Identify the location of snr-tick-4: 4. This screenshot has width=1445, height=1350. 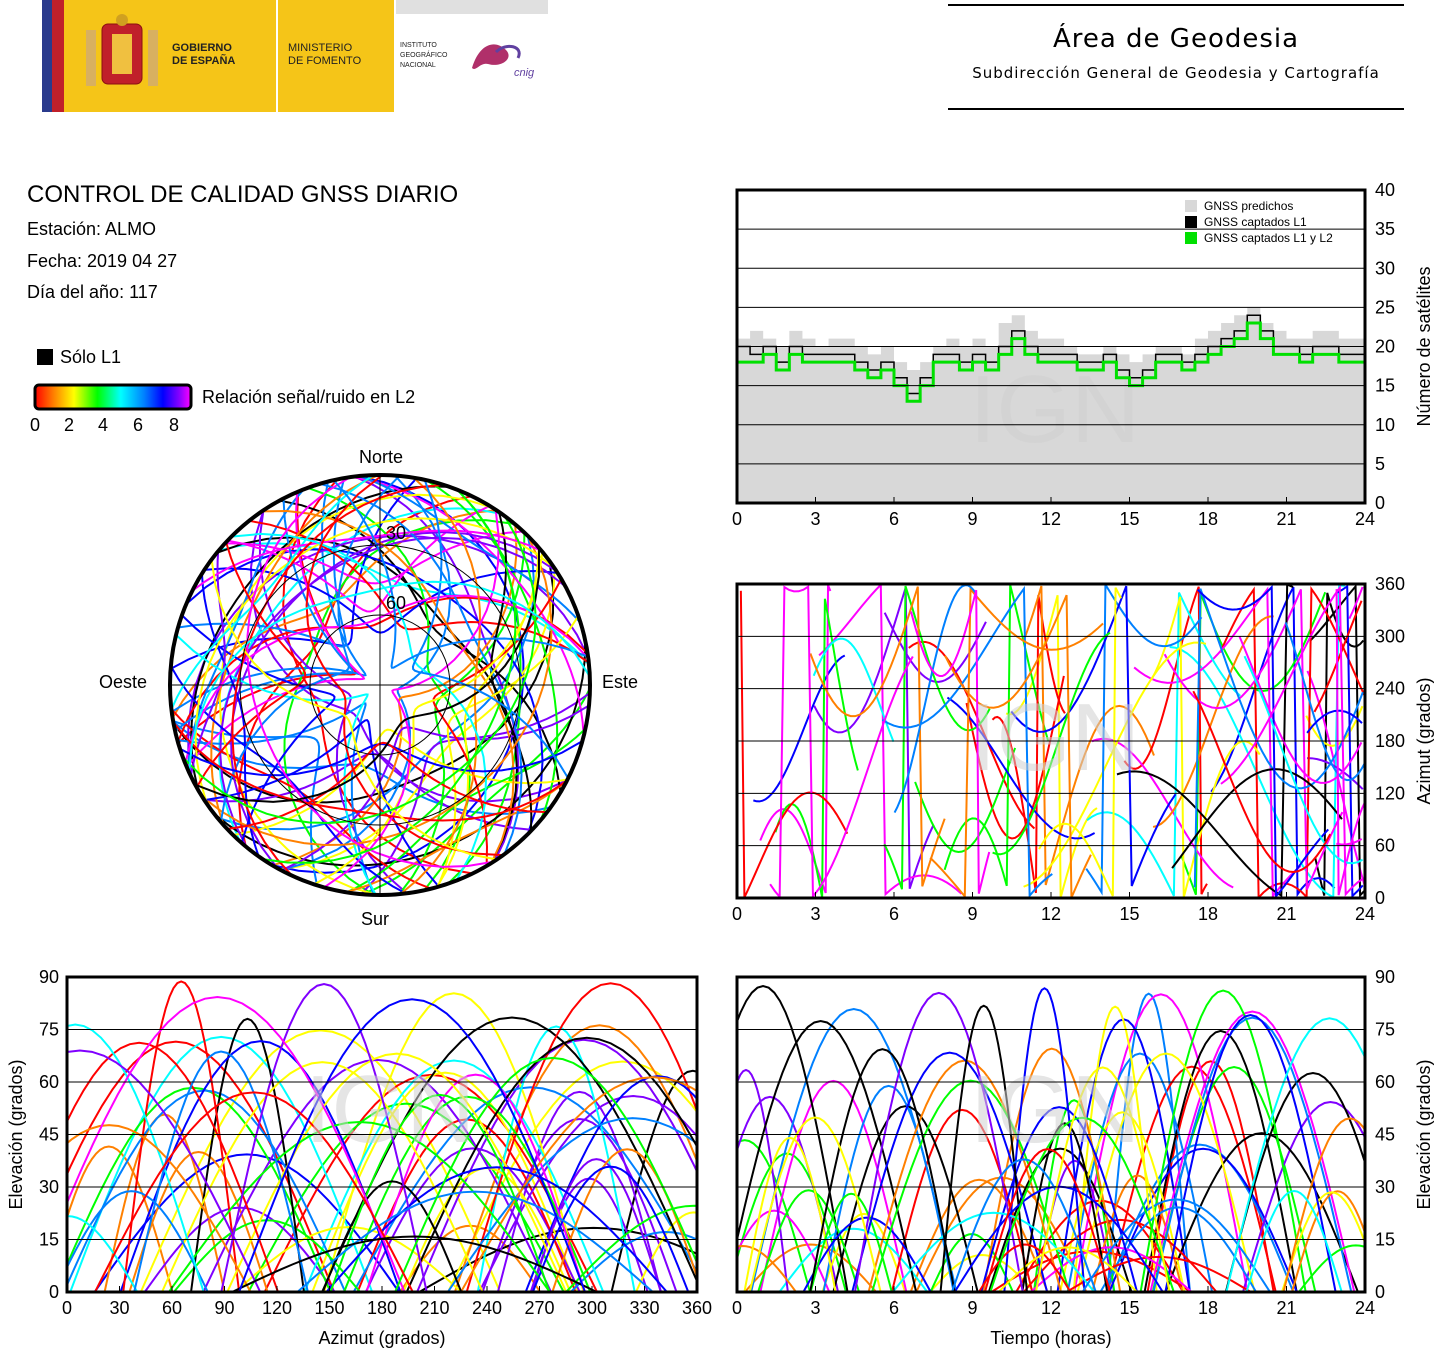
(103, 425).